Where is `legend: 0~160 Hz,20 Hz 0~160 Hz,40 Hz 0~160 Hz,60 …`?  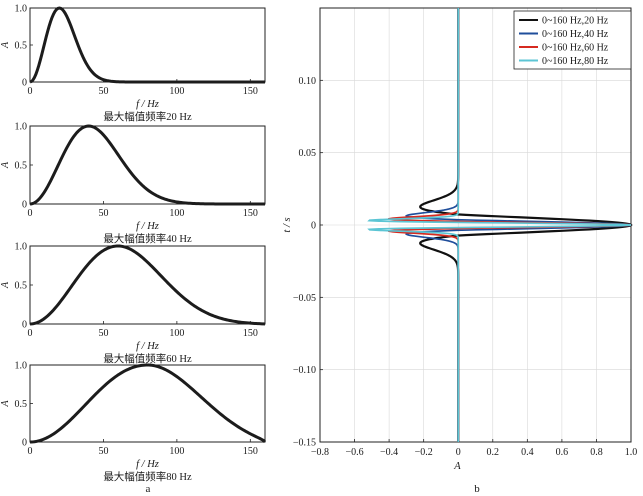
legend: 0~160 Hz,20 Hz 0~160 Hz,40 Hz 0~160 Hz,60 … is located at coordinates (572, 40).